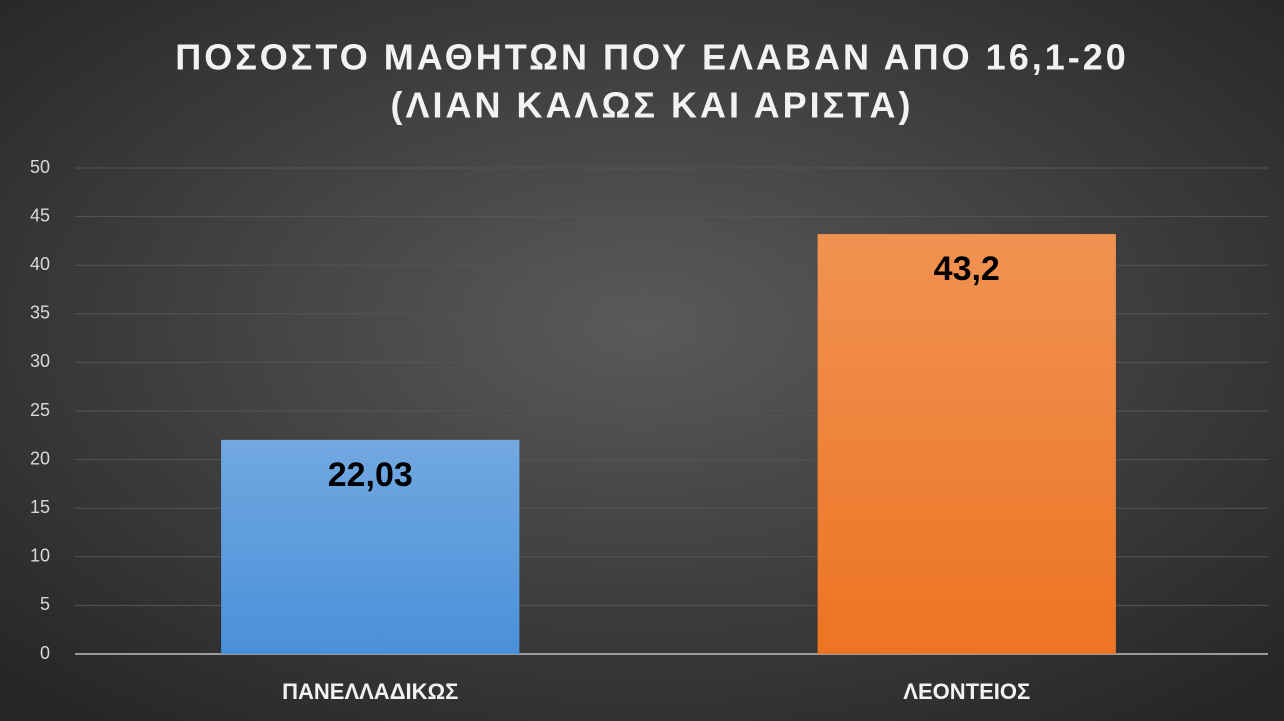 This screenshot has width=1284, height=721. I want to click on data-label: 43,2, so click(967, 269).